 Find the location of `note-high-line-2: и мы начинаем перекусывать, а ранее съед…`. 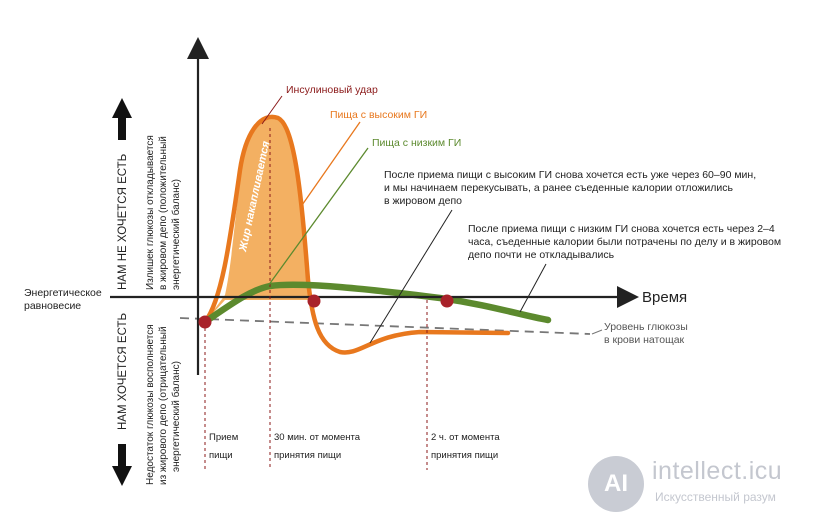

note-high-line-2: и мы начинаем перекусывать, а ранее съед… is located at coordinates (558, 188).